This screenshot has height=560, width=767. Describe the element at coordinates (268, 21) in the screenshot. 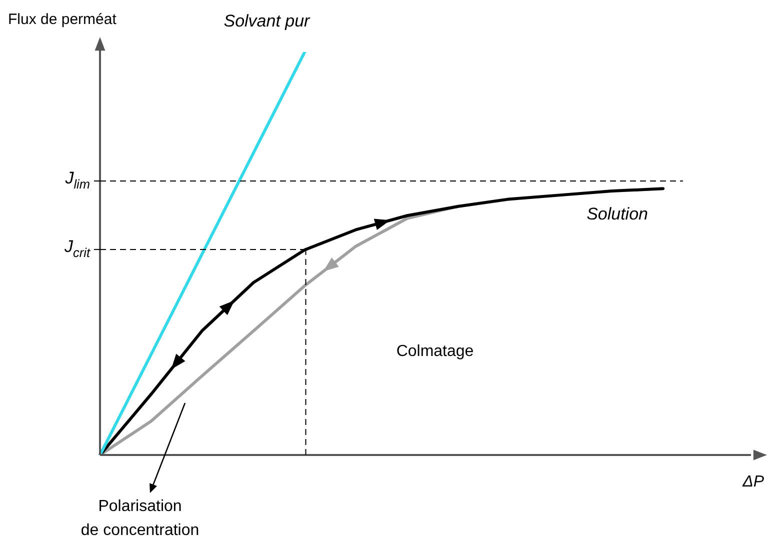

I see `series-label: Solvant pur` at that location.